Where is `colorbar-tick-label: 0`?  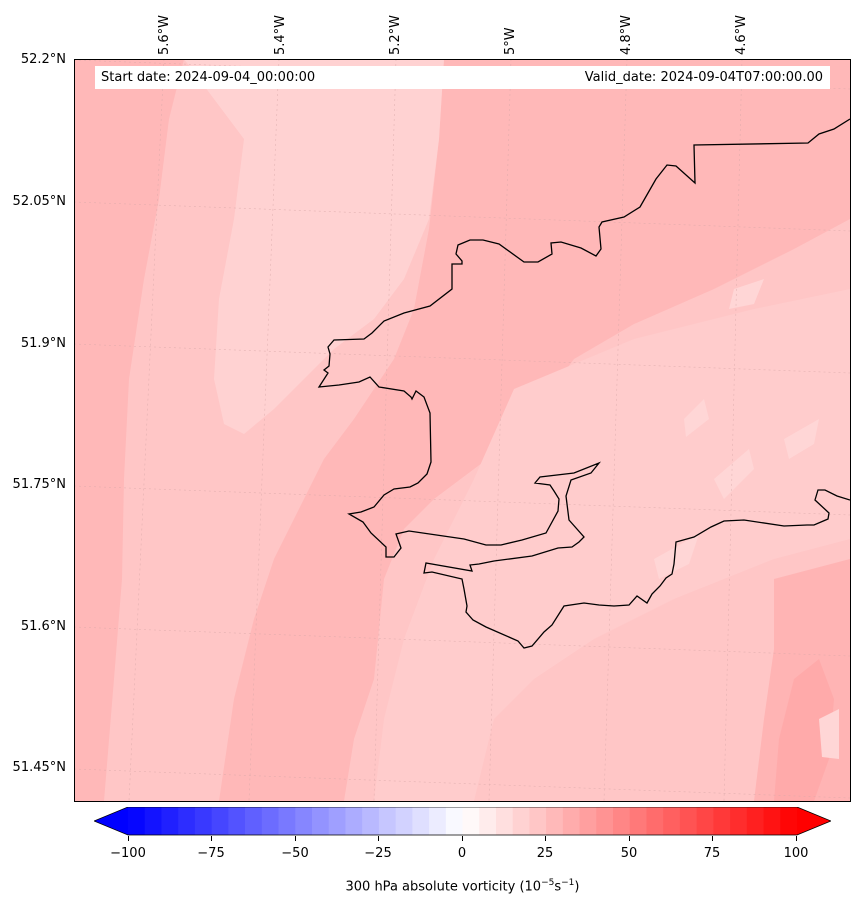 colorbar-tick-label: 0 is located at coordinates (462, 853).